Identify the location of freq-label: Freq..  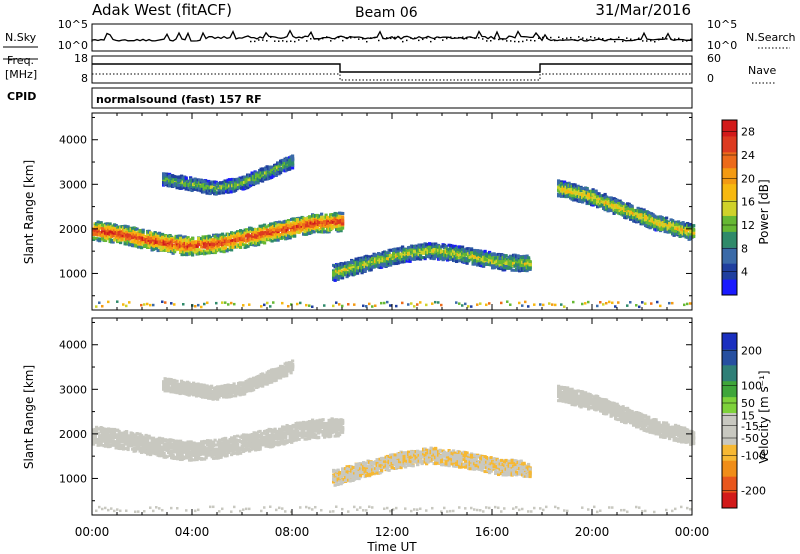
(20, 60).